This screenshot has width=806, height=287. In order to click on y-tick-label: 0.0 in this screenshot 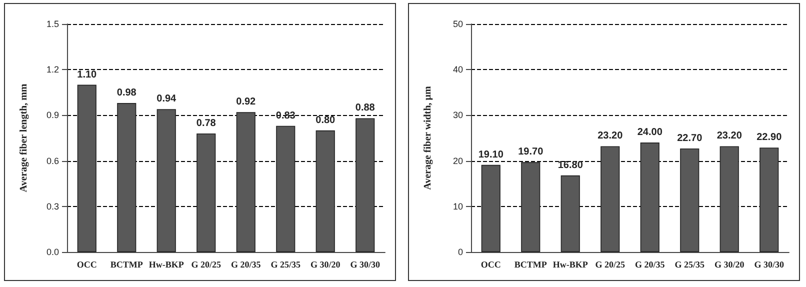, I will do `click(52, 252)`.